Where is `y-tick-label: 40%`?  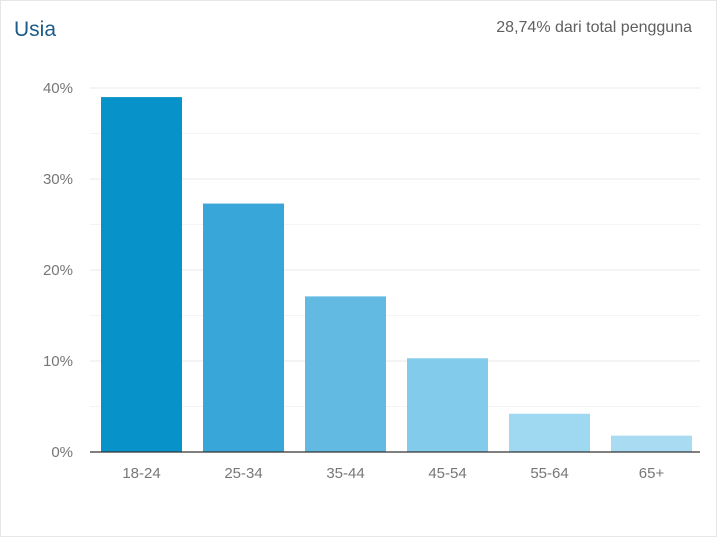 y-tick-label: 40% is located at coordinates (58, 88).